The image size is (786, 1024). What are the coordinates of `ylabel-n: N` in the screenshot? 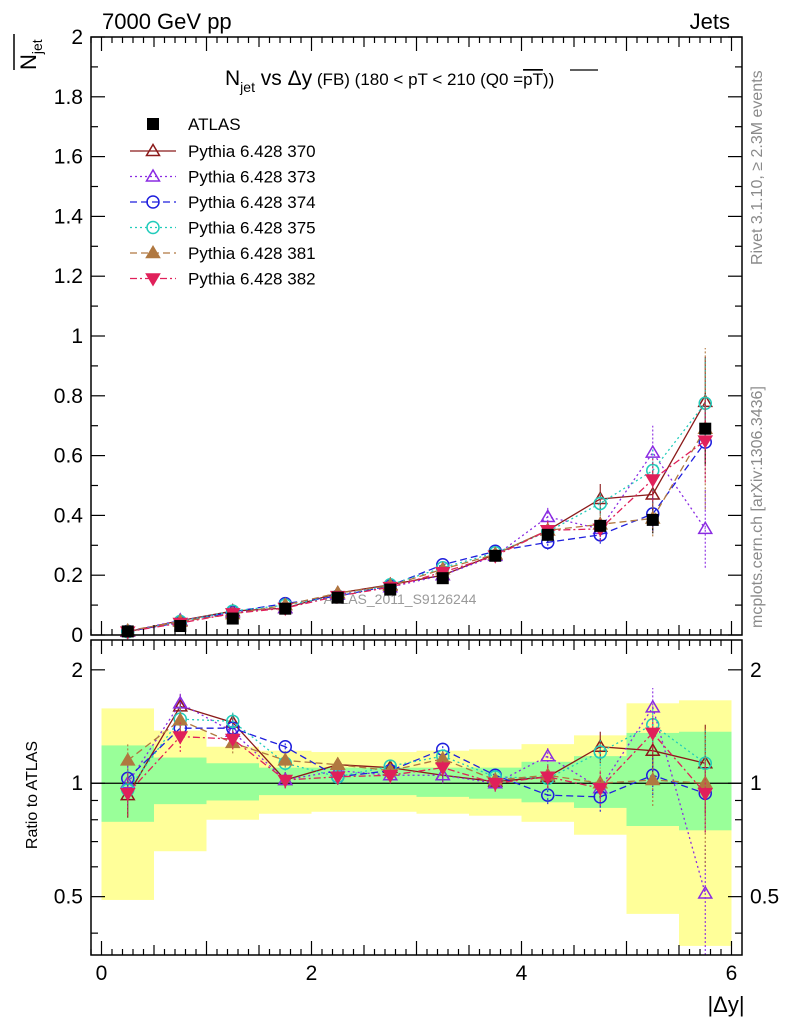 It's located at (28, 62).